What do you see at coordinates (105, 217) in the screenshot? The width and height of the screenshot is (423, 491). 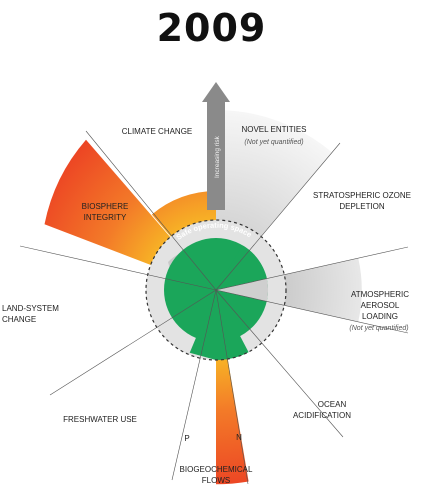 I see `label-biosphere-2: INTEGRITY` at bounding box center [105, 217].